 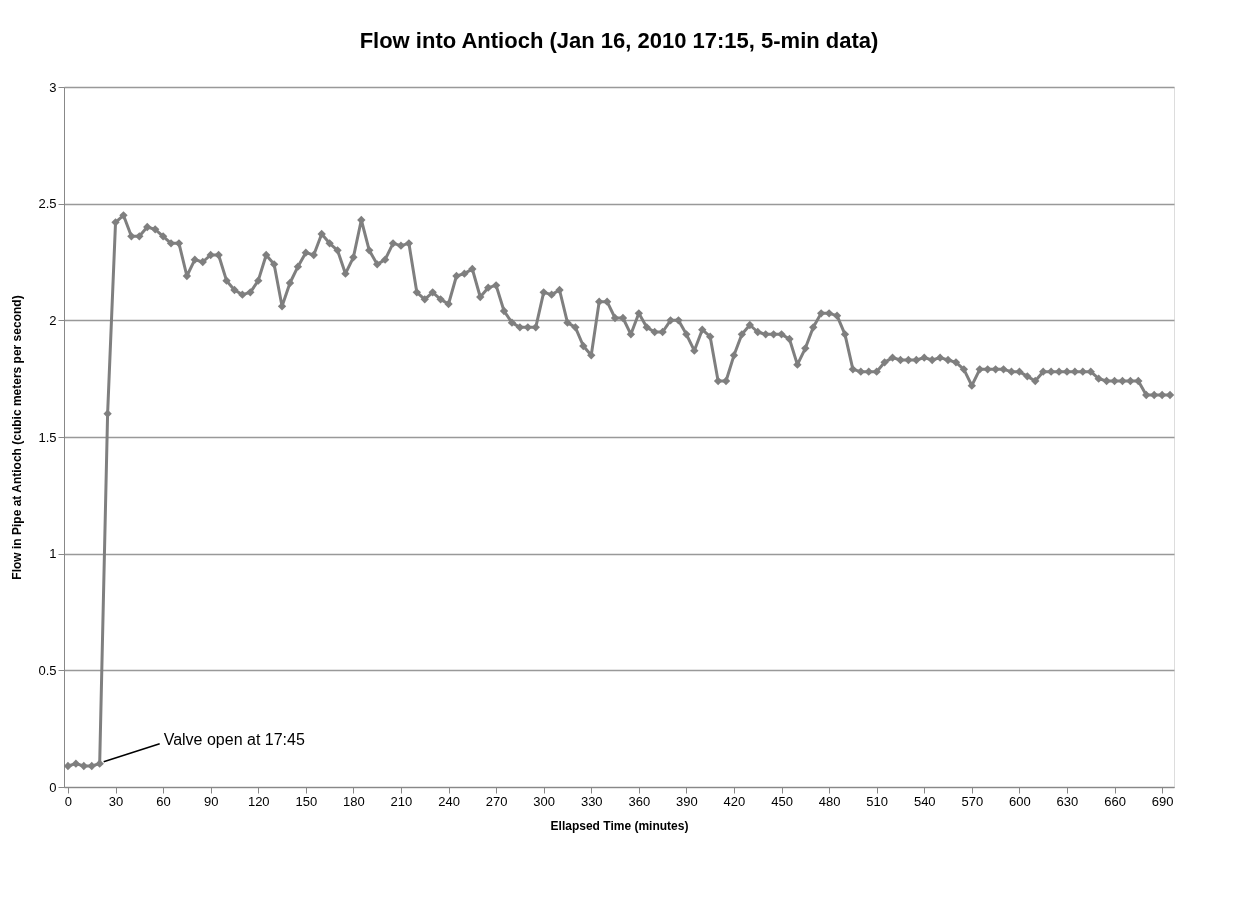 I want to click on x-tick-label: 90, so click(x=211, y=801).